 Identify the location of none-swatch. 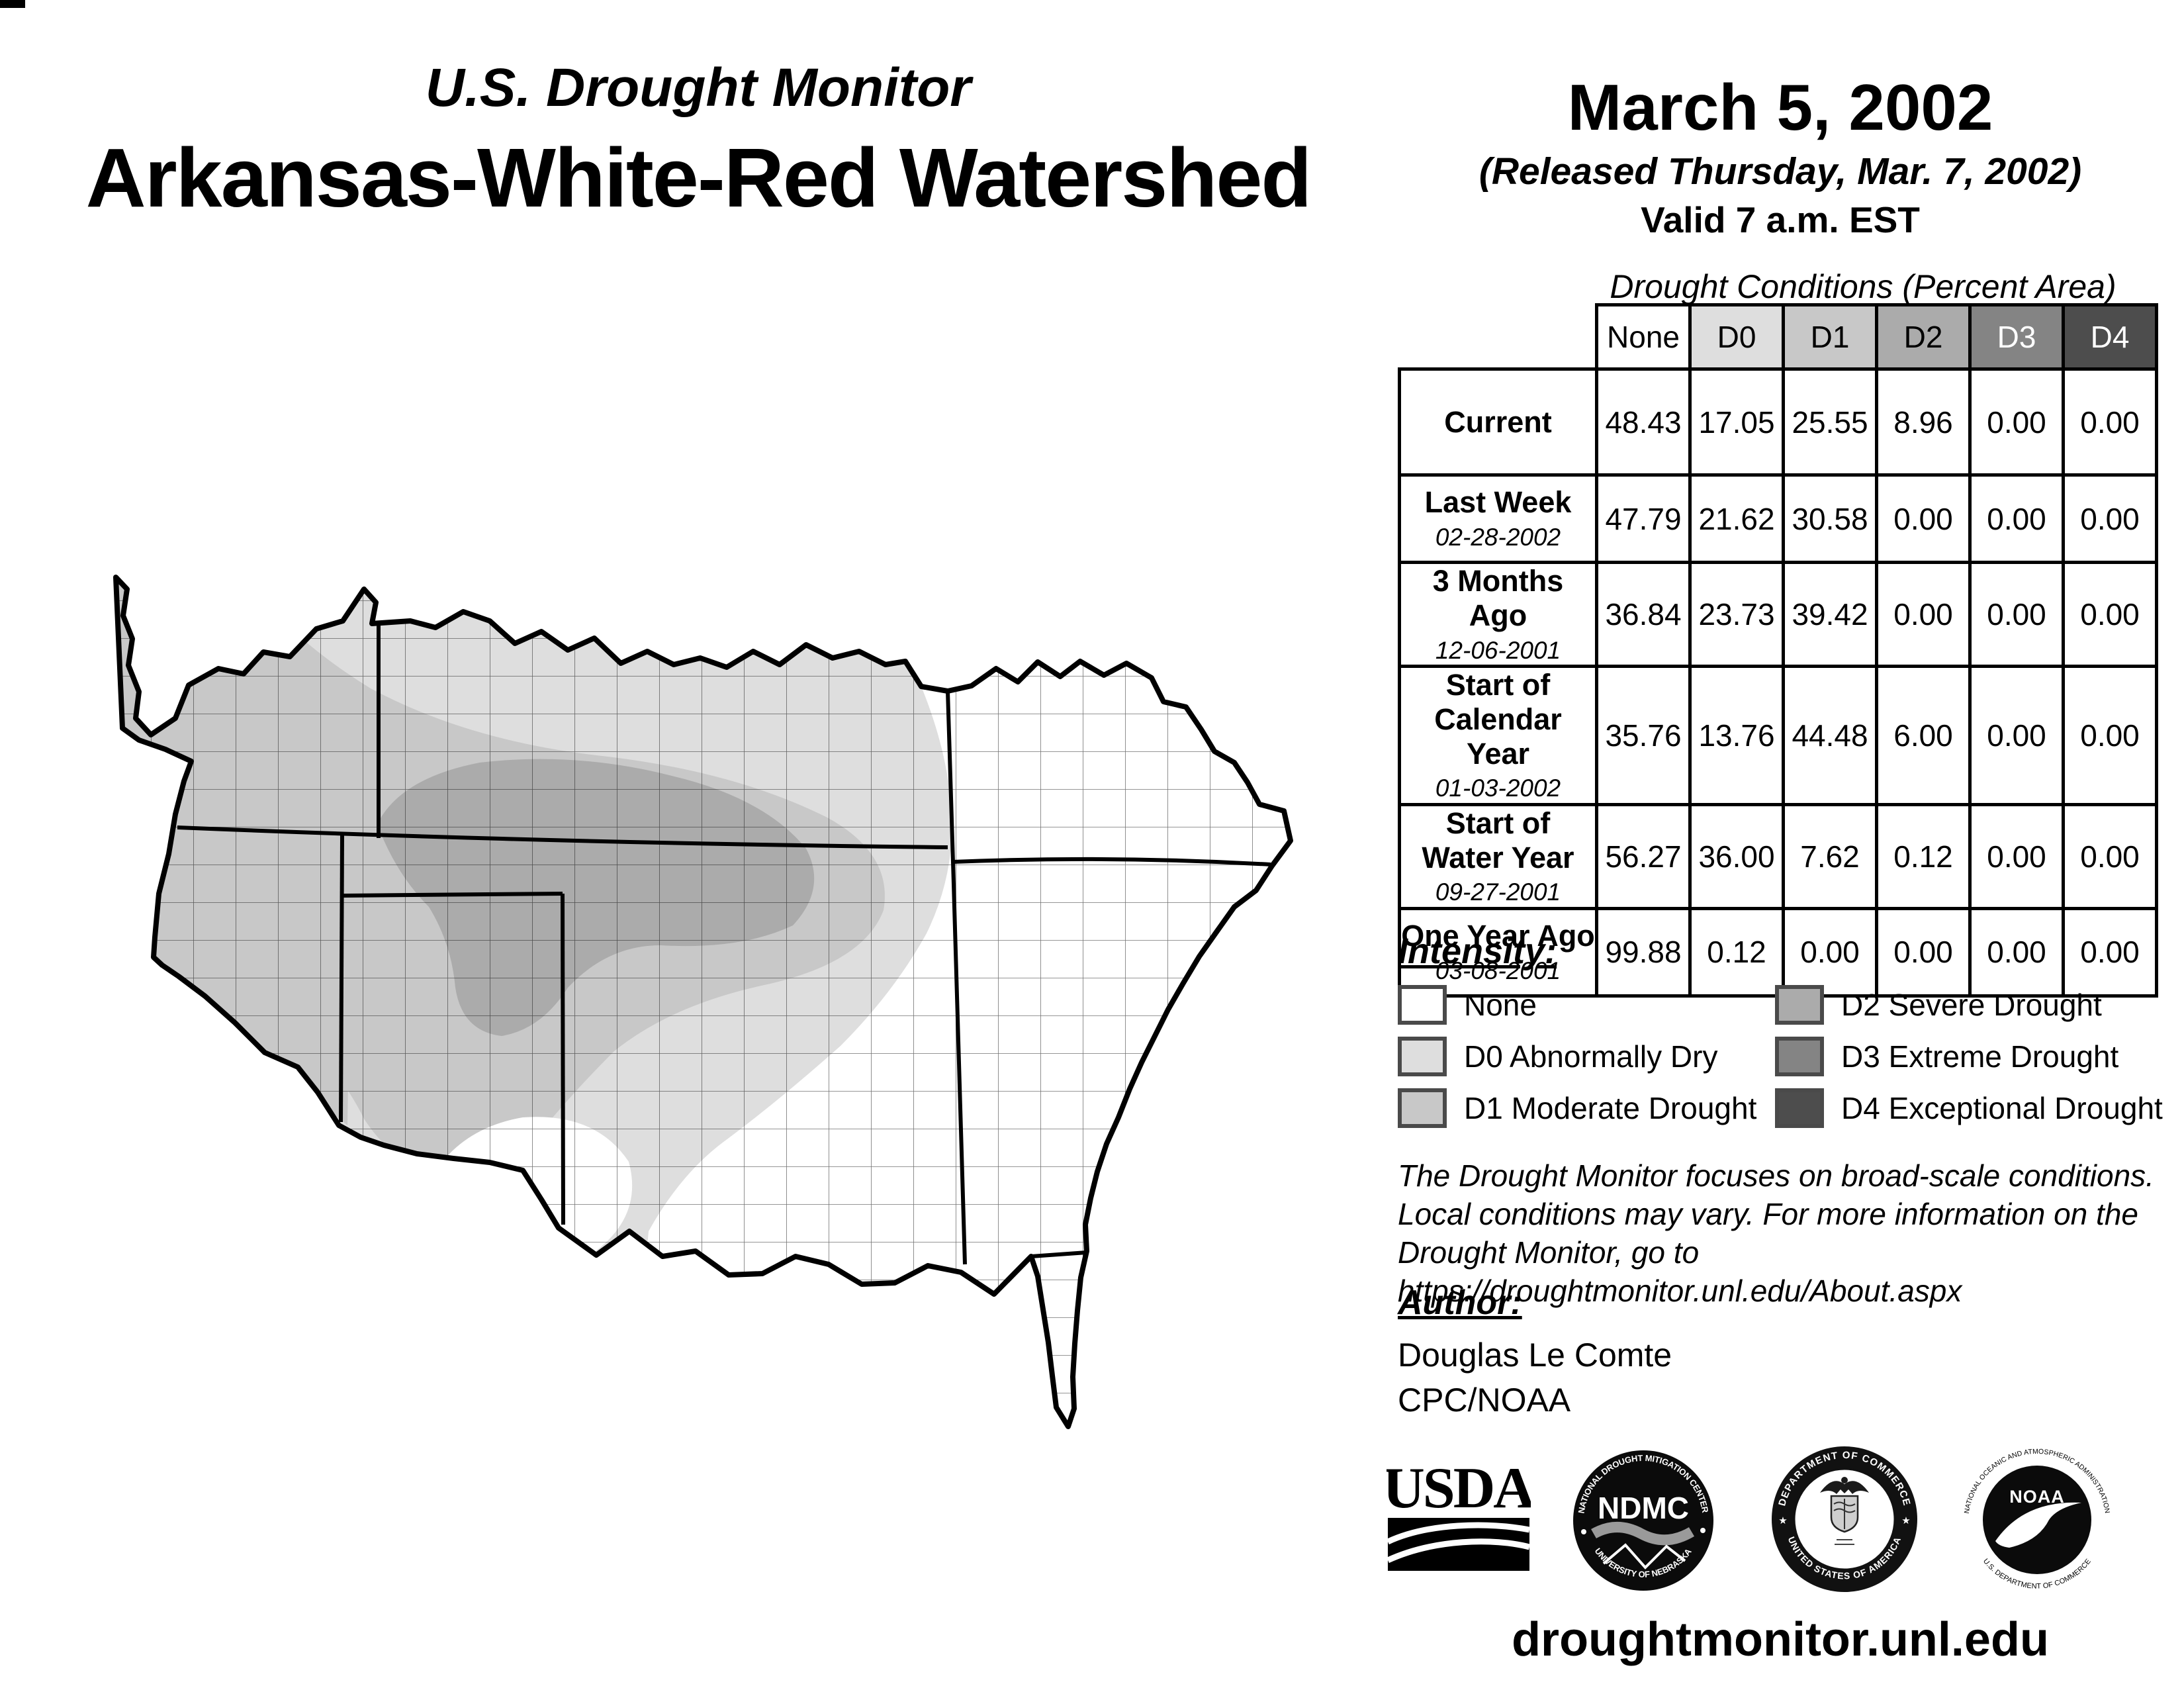
(1422, 1005).